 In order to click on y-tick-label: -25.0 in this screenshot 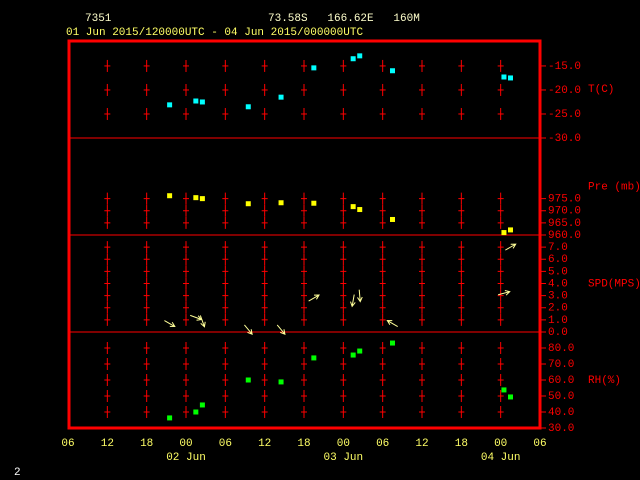, I will do `click(564, 115)`.